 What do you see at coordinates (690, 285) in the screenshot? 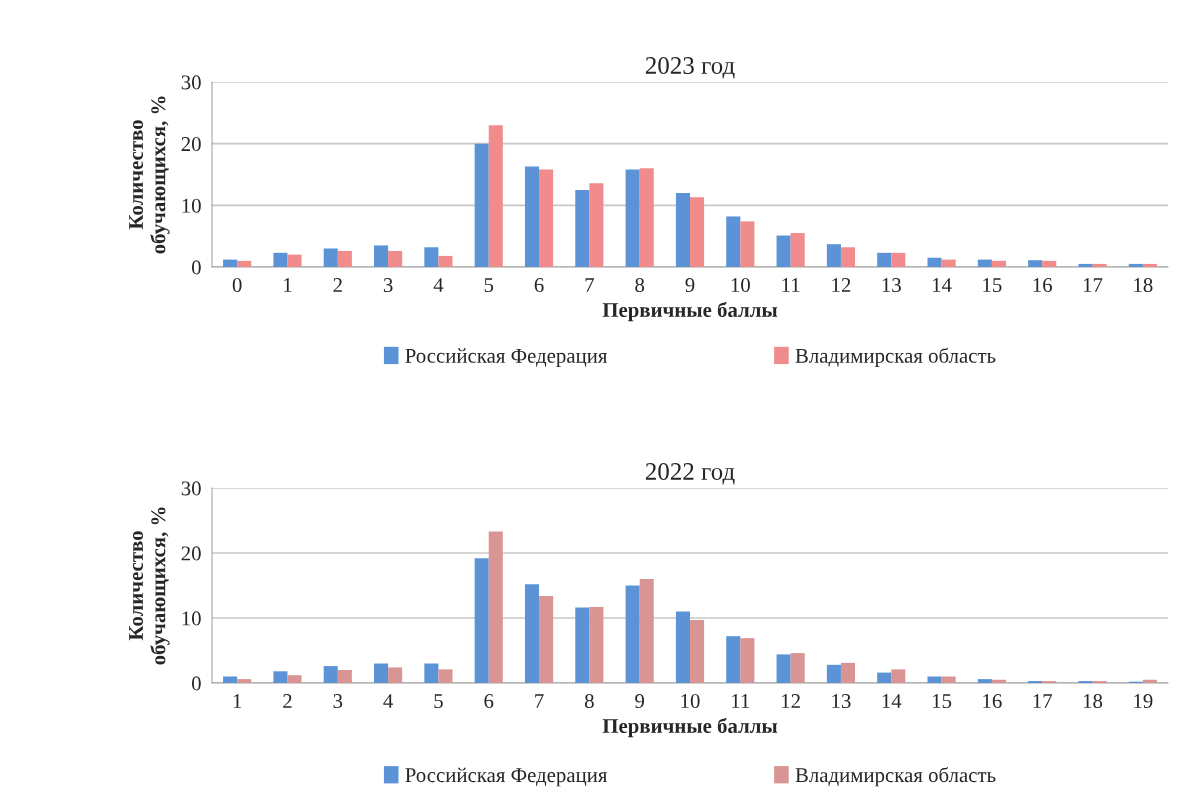
I see `x-tick-label: 9` at bounding box center [690, 285].